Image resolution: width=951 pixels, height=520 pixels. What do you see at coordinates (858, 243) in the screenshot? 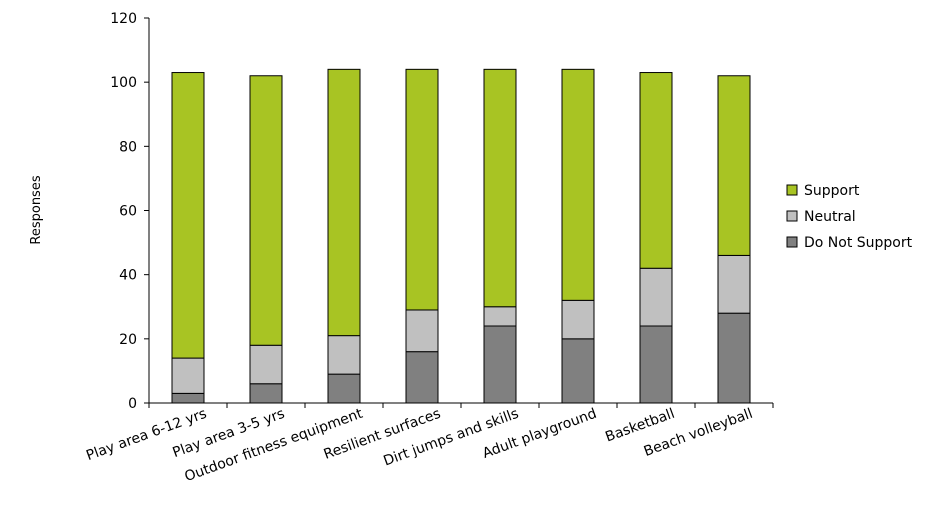
I see `legend-label: Do Not Support` at bounding box center [858, 243].